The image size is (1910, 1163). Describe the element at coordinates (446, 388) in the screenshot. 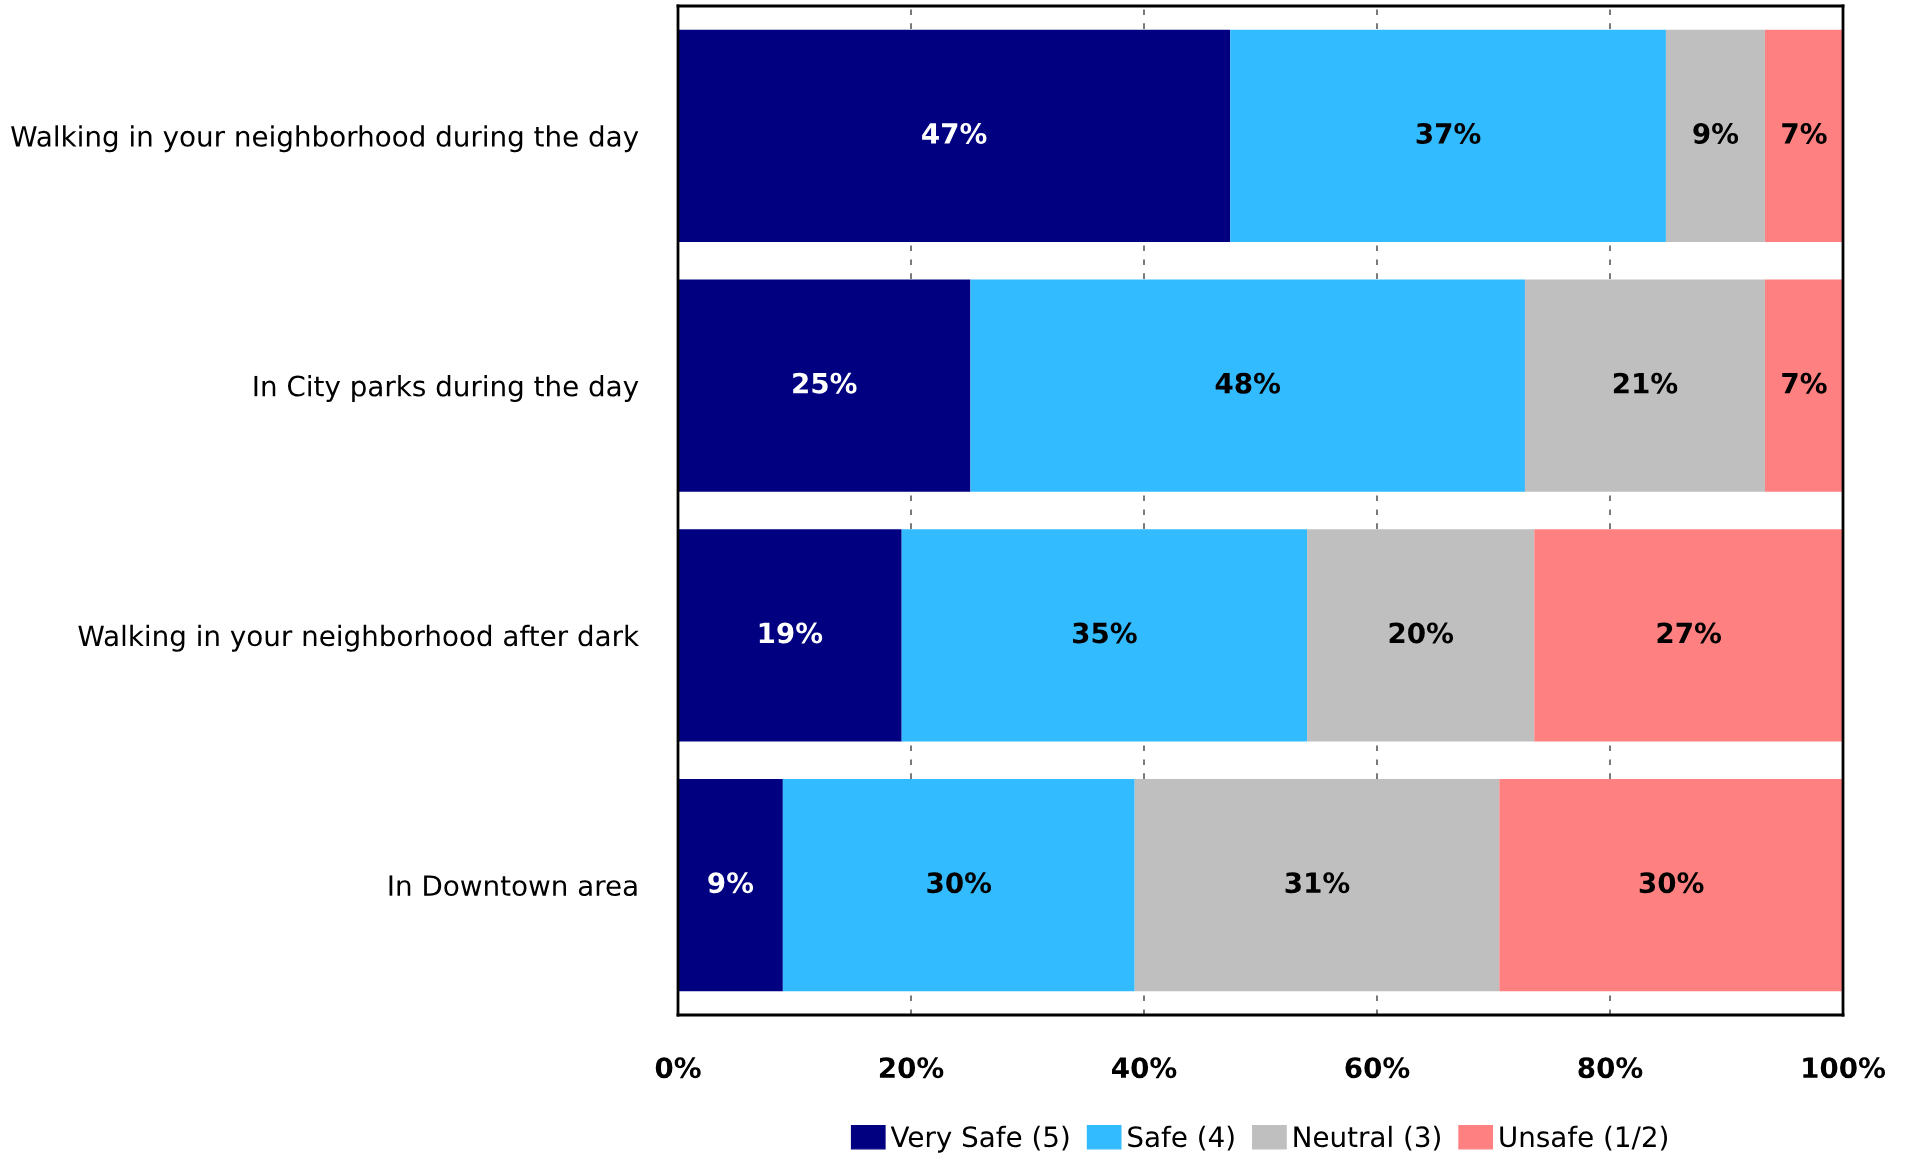

I see `y-tick-label: In City parks during the day` at that location.